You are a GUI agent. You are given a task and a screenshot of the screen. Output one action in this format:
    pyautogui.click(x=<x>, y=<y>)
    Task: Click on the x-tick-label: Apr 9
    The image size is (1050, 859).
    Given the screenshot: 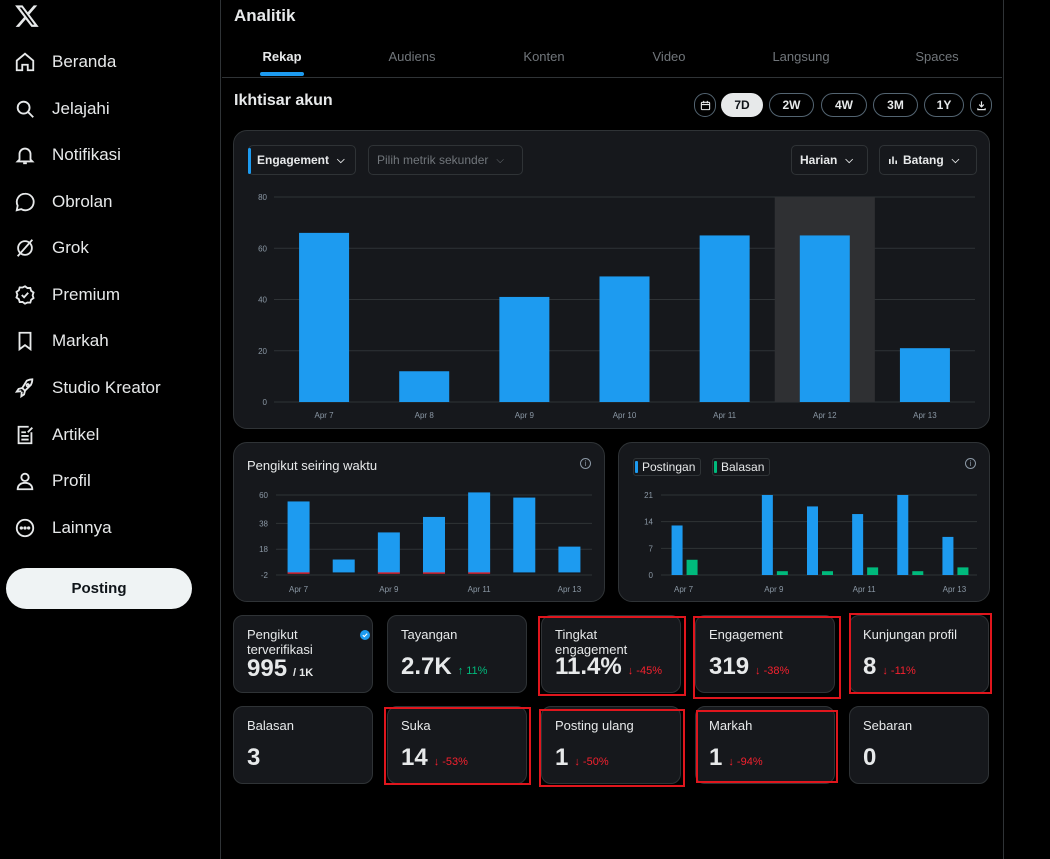 What is the action you would take?
    pyautogui.click(x=774, y=589)
    